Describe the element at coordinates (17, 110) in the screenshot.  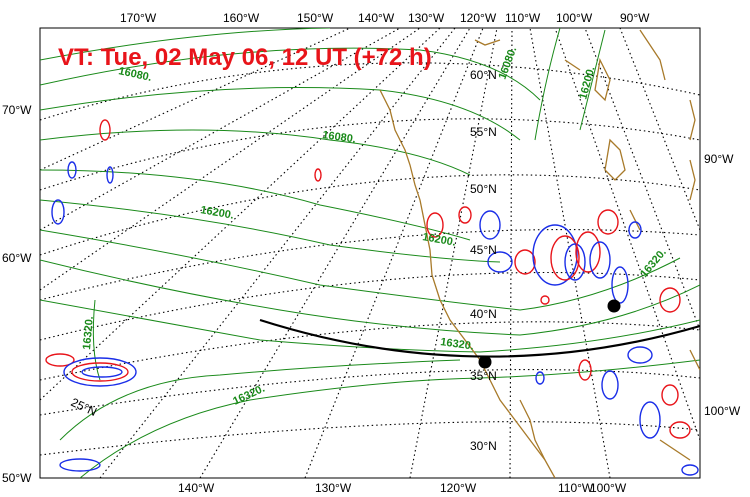
I see `side-label: 70°W` at that location.